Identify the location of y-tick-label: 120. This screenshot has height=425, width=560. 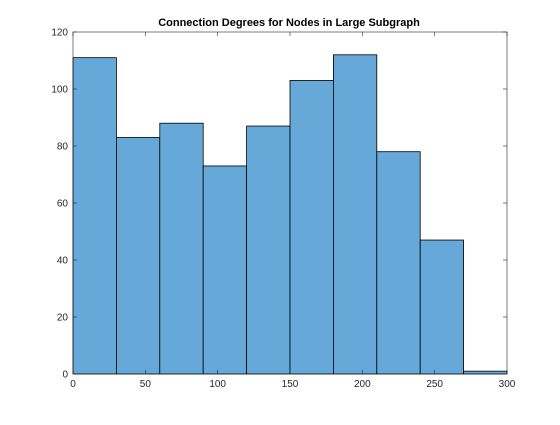
(59, 33).